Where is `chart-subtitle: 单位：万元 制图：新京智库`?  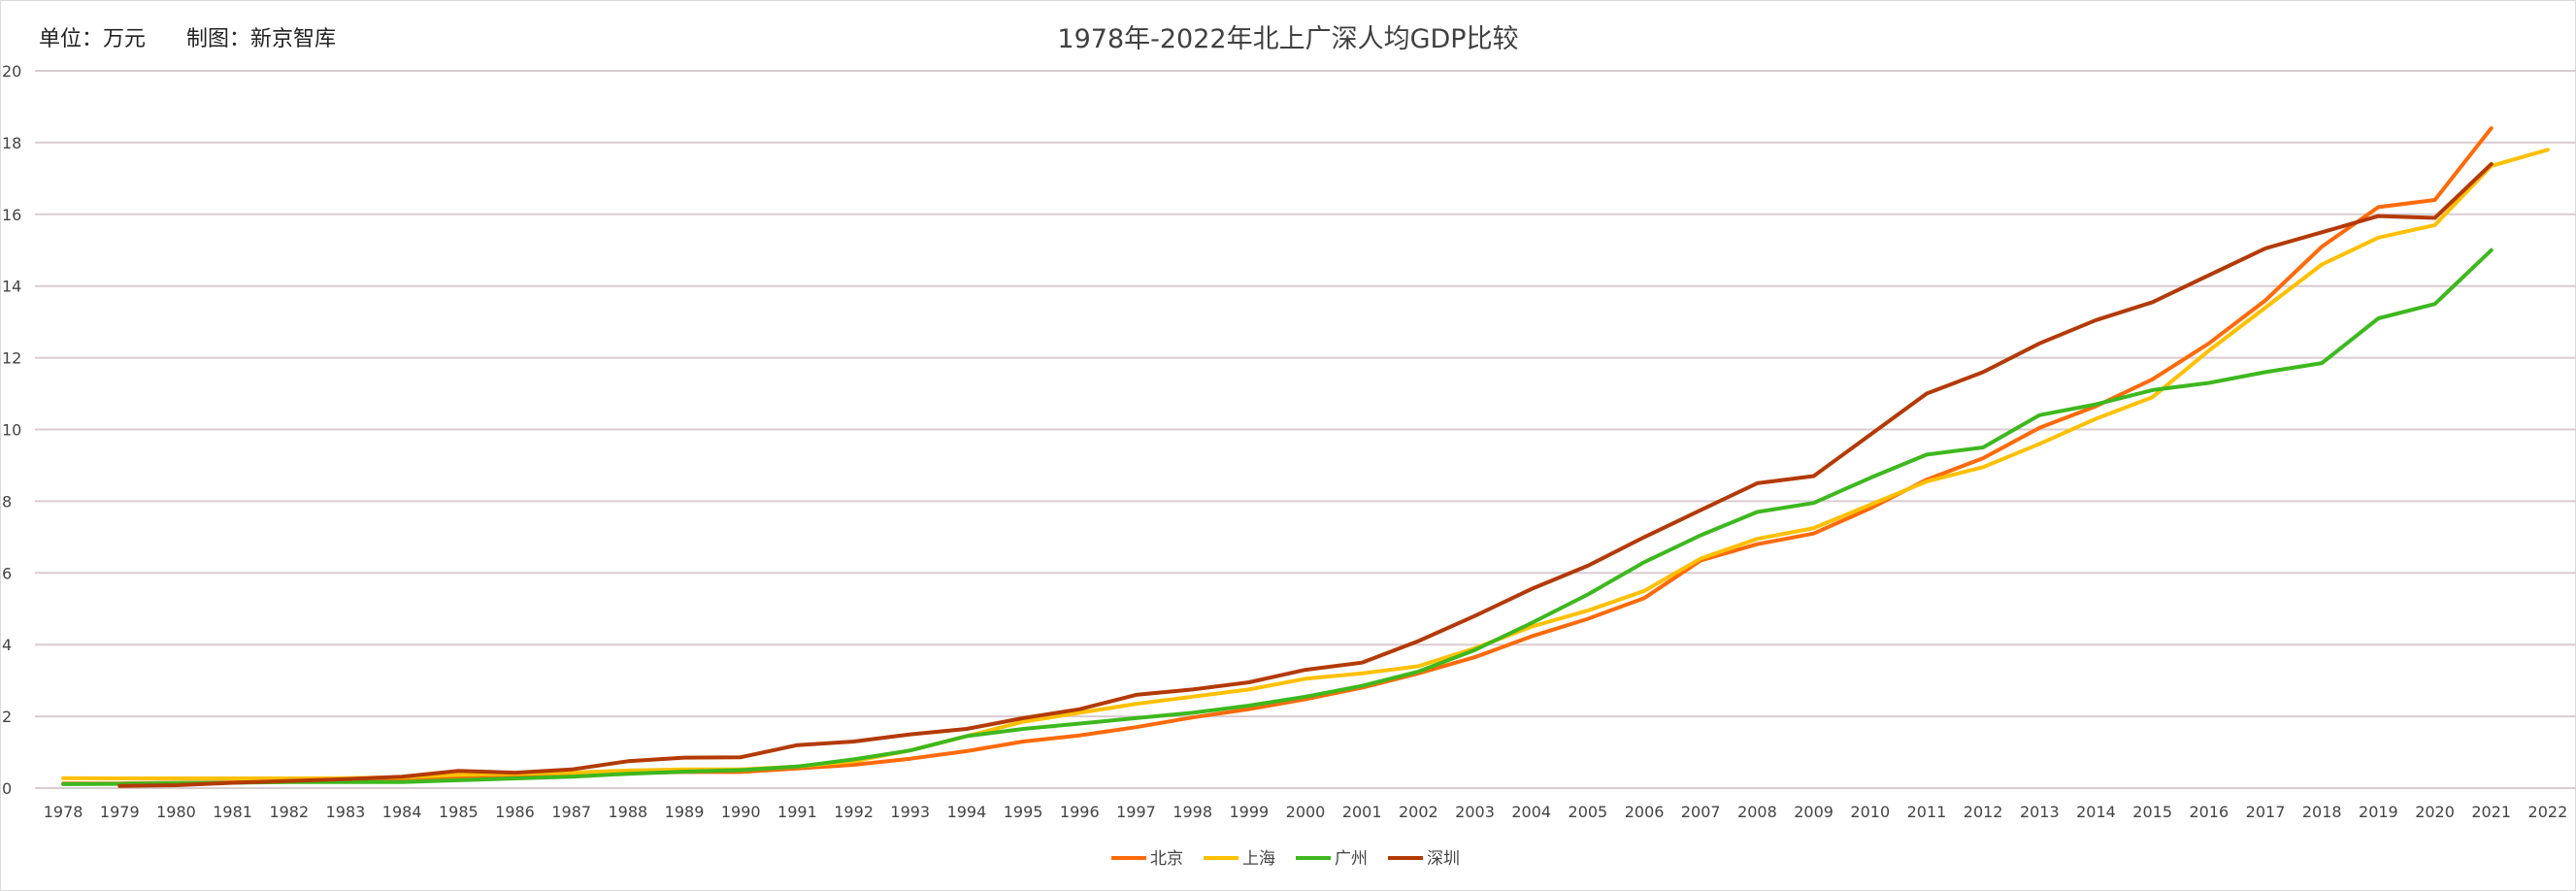 chart-subtitle: 单位：万元 制图：新京智库 is located at coordinates (187, 39).